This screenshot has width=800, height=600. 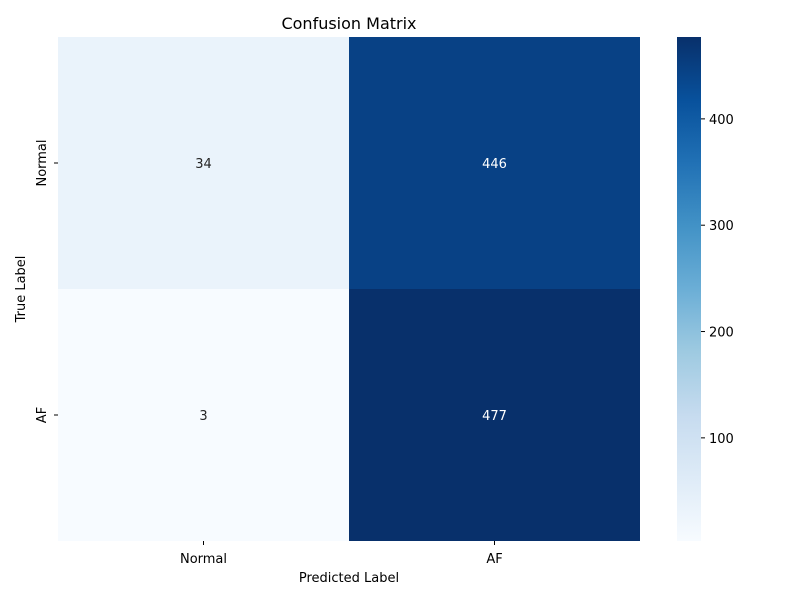 What do you see at coordinates (21, 290) in the screenshot?
I see `y-axis-label: True Label` at bounding box center [21, 290].